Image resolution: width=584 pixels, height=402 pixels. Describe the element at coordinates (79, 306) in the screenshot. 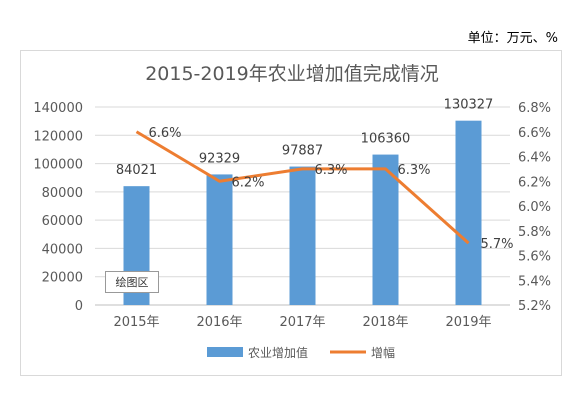

I see `left-tick-label: 0` at that location.